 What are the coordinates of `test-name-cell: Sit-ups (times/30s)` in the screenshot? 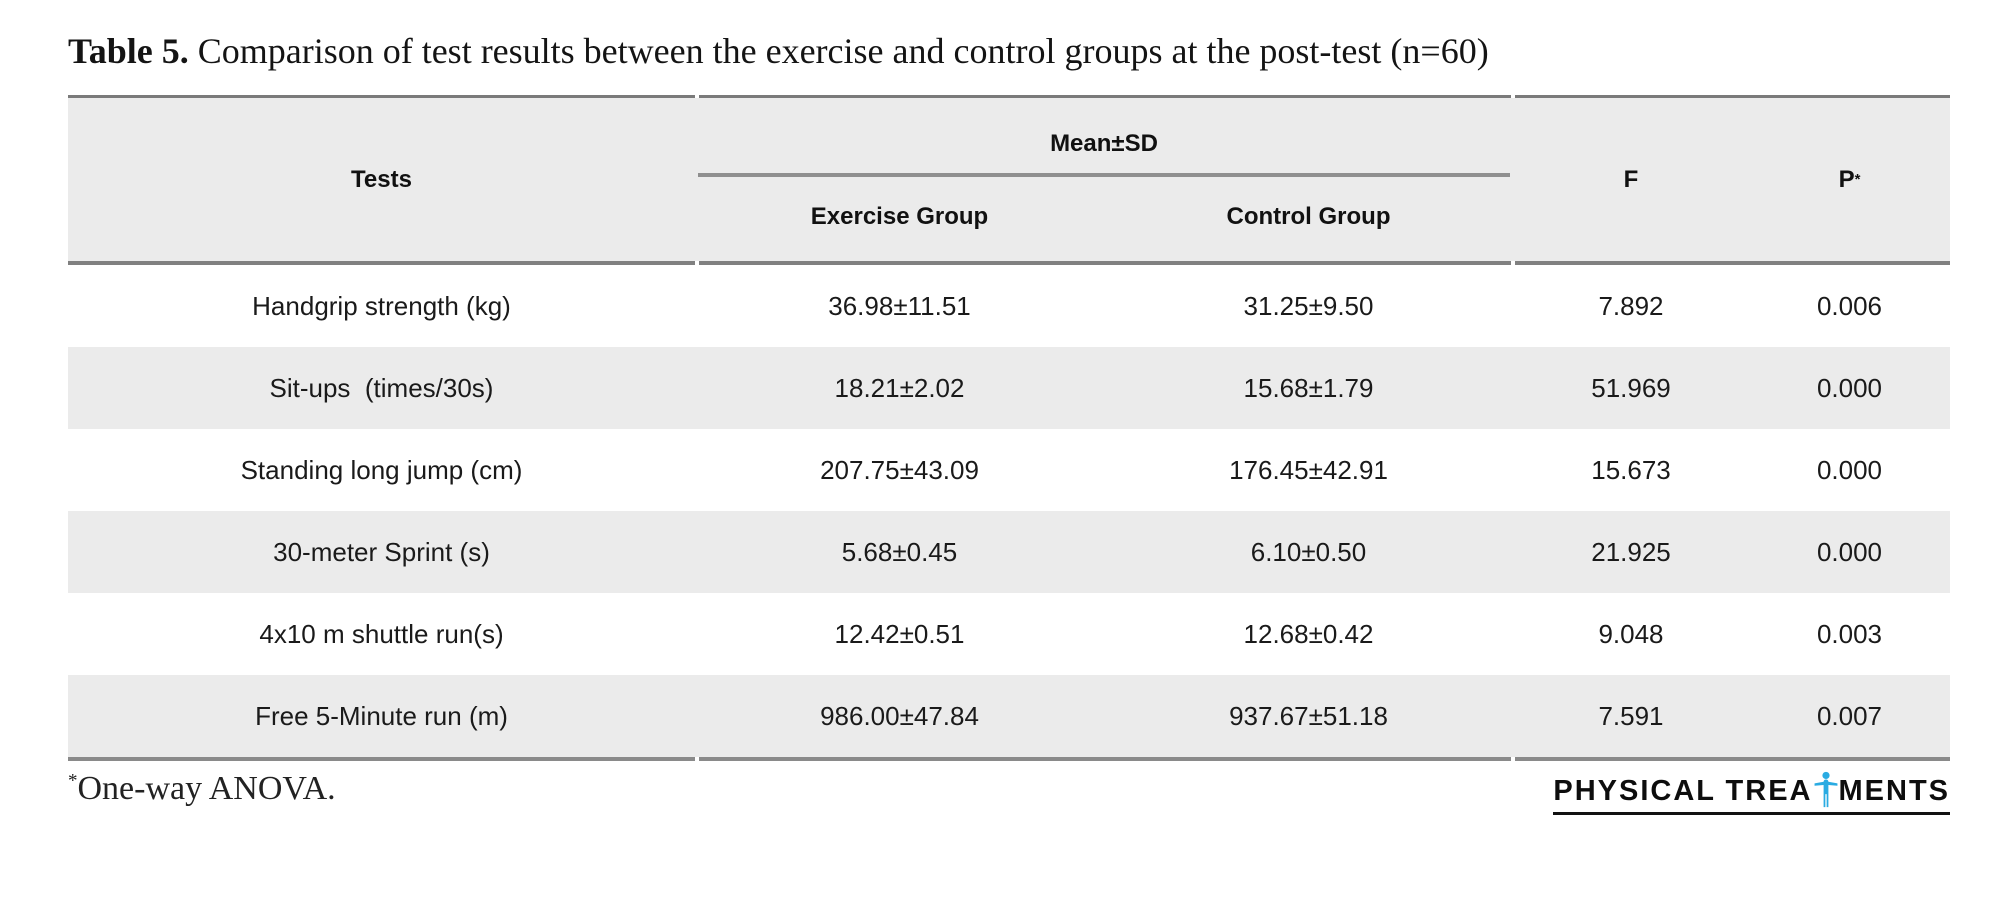 It's located at (381, 387).